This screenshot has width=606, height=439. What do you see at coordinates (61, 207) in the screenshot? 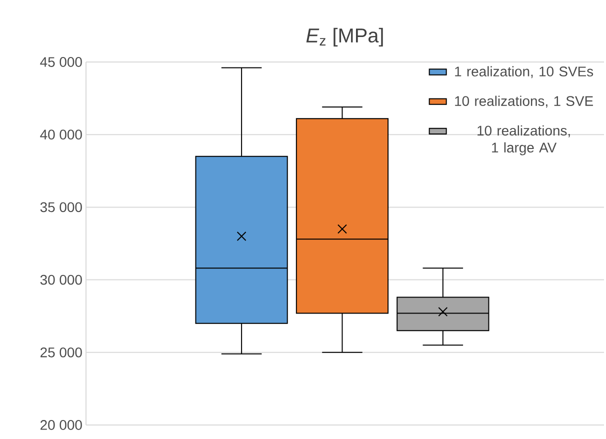
I see `y-tick-label: 35 000` at bounding box center [61, 207].